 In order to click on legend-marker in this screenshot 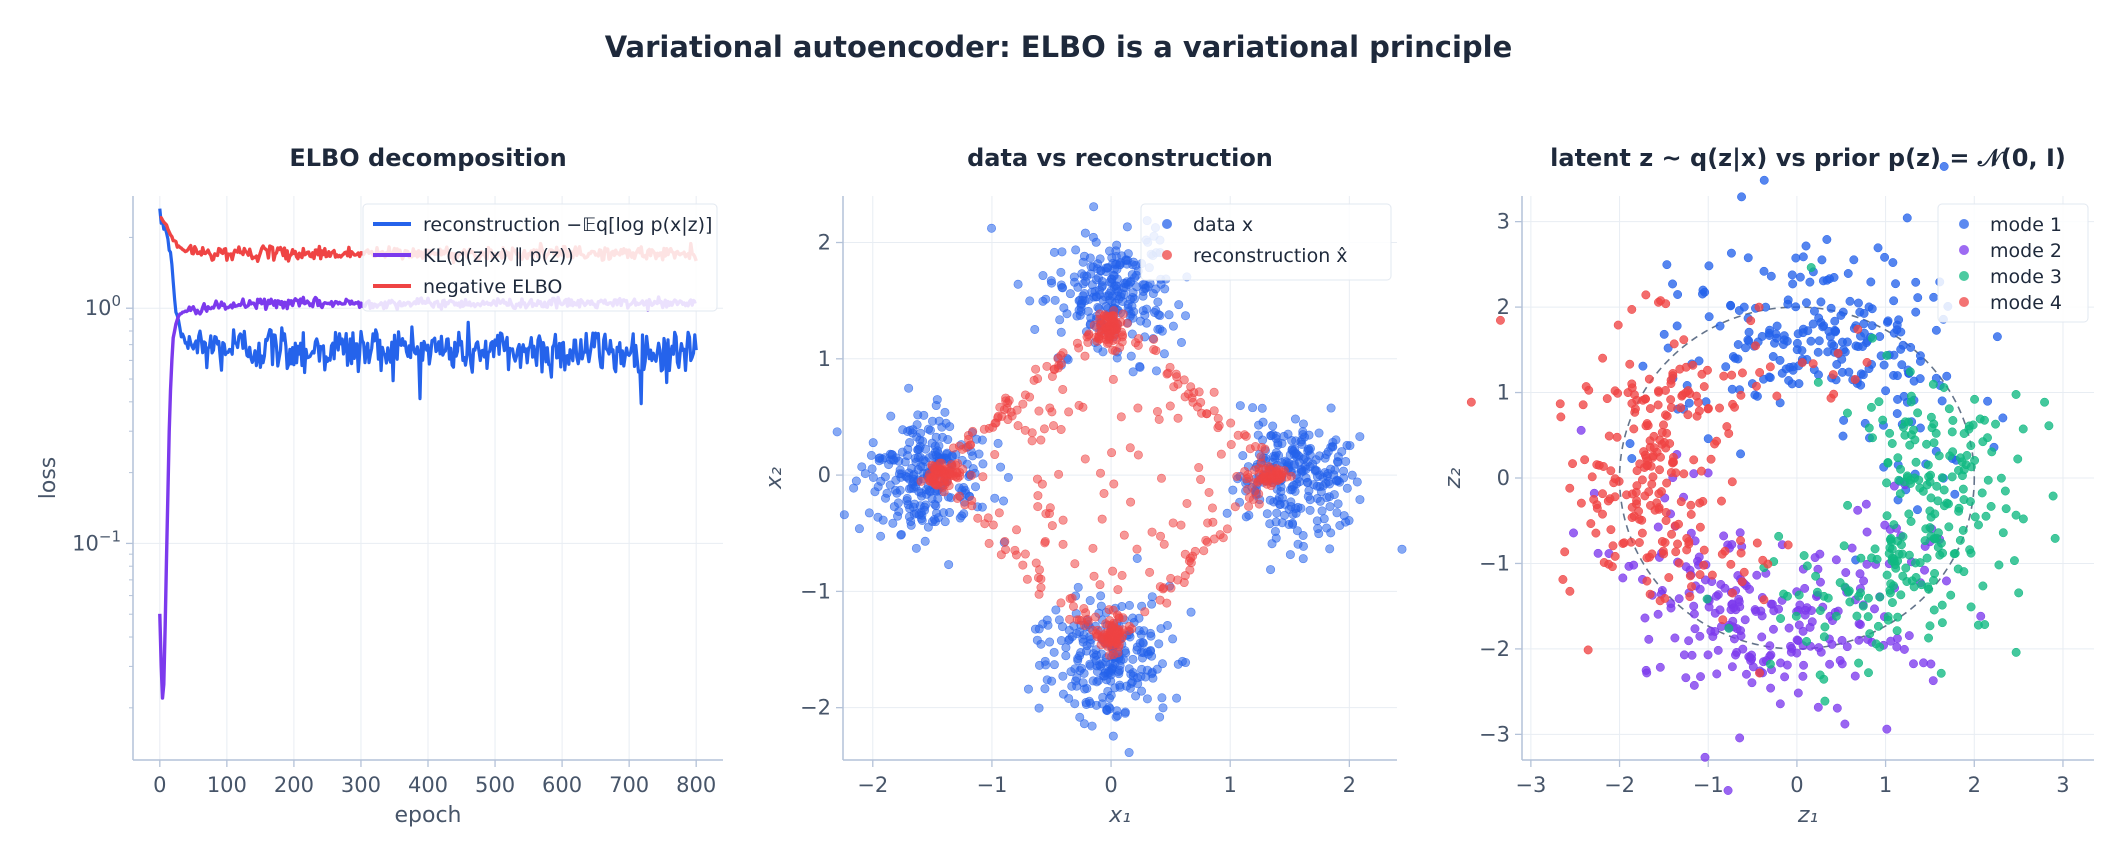, I will do `click(1964, 302)`.